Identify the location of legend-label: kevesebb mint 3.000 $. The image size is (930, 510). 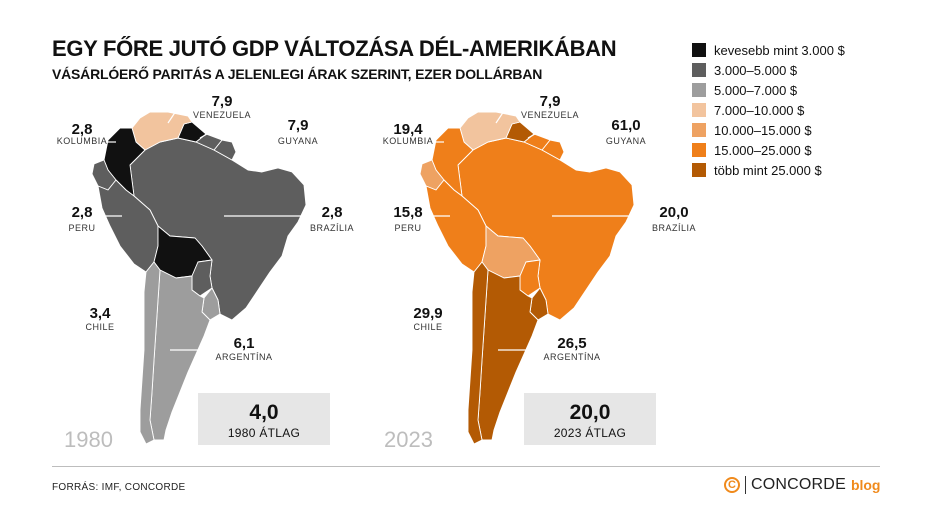
(779, 50).